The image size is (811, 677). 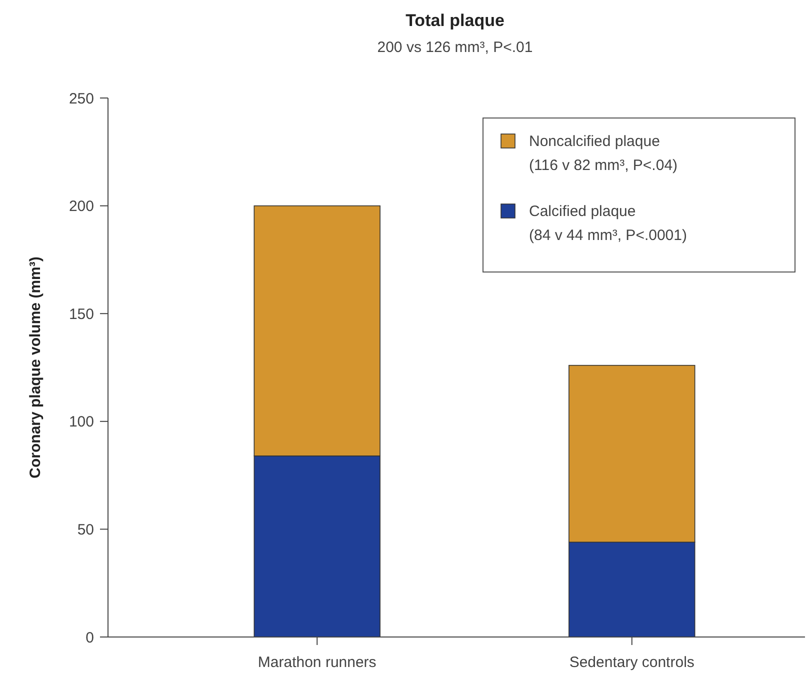 What do you see at coordinates (85, 529) in the screenshot?
I see `y-tick-label: 50` at bounding box center [85, 529].